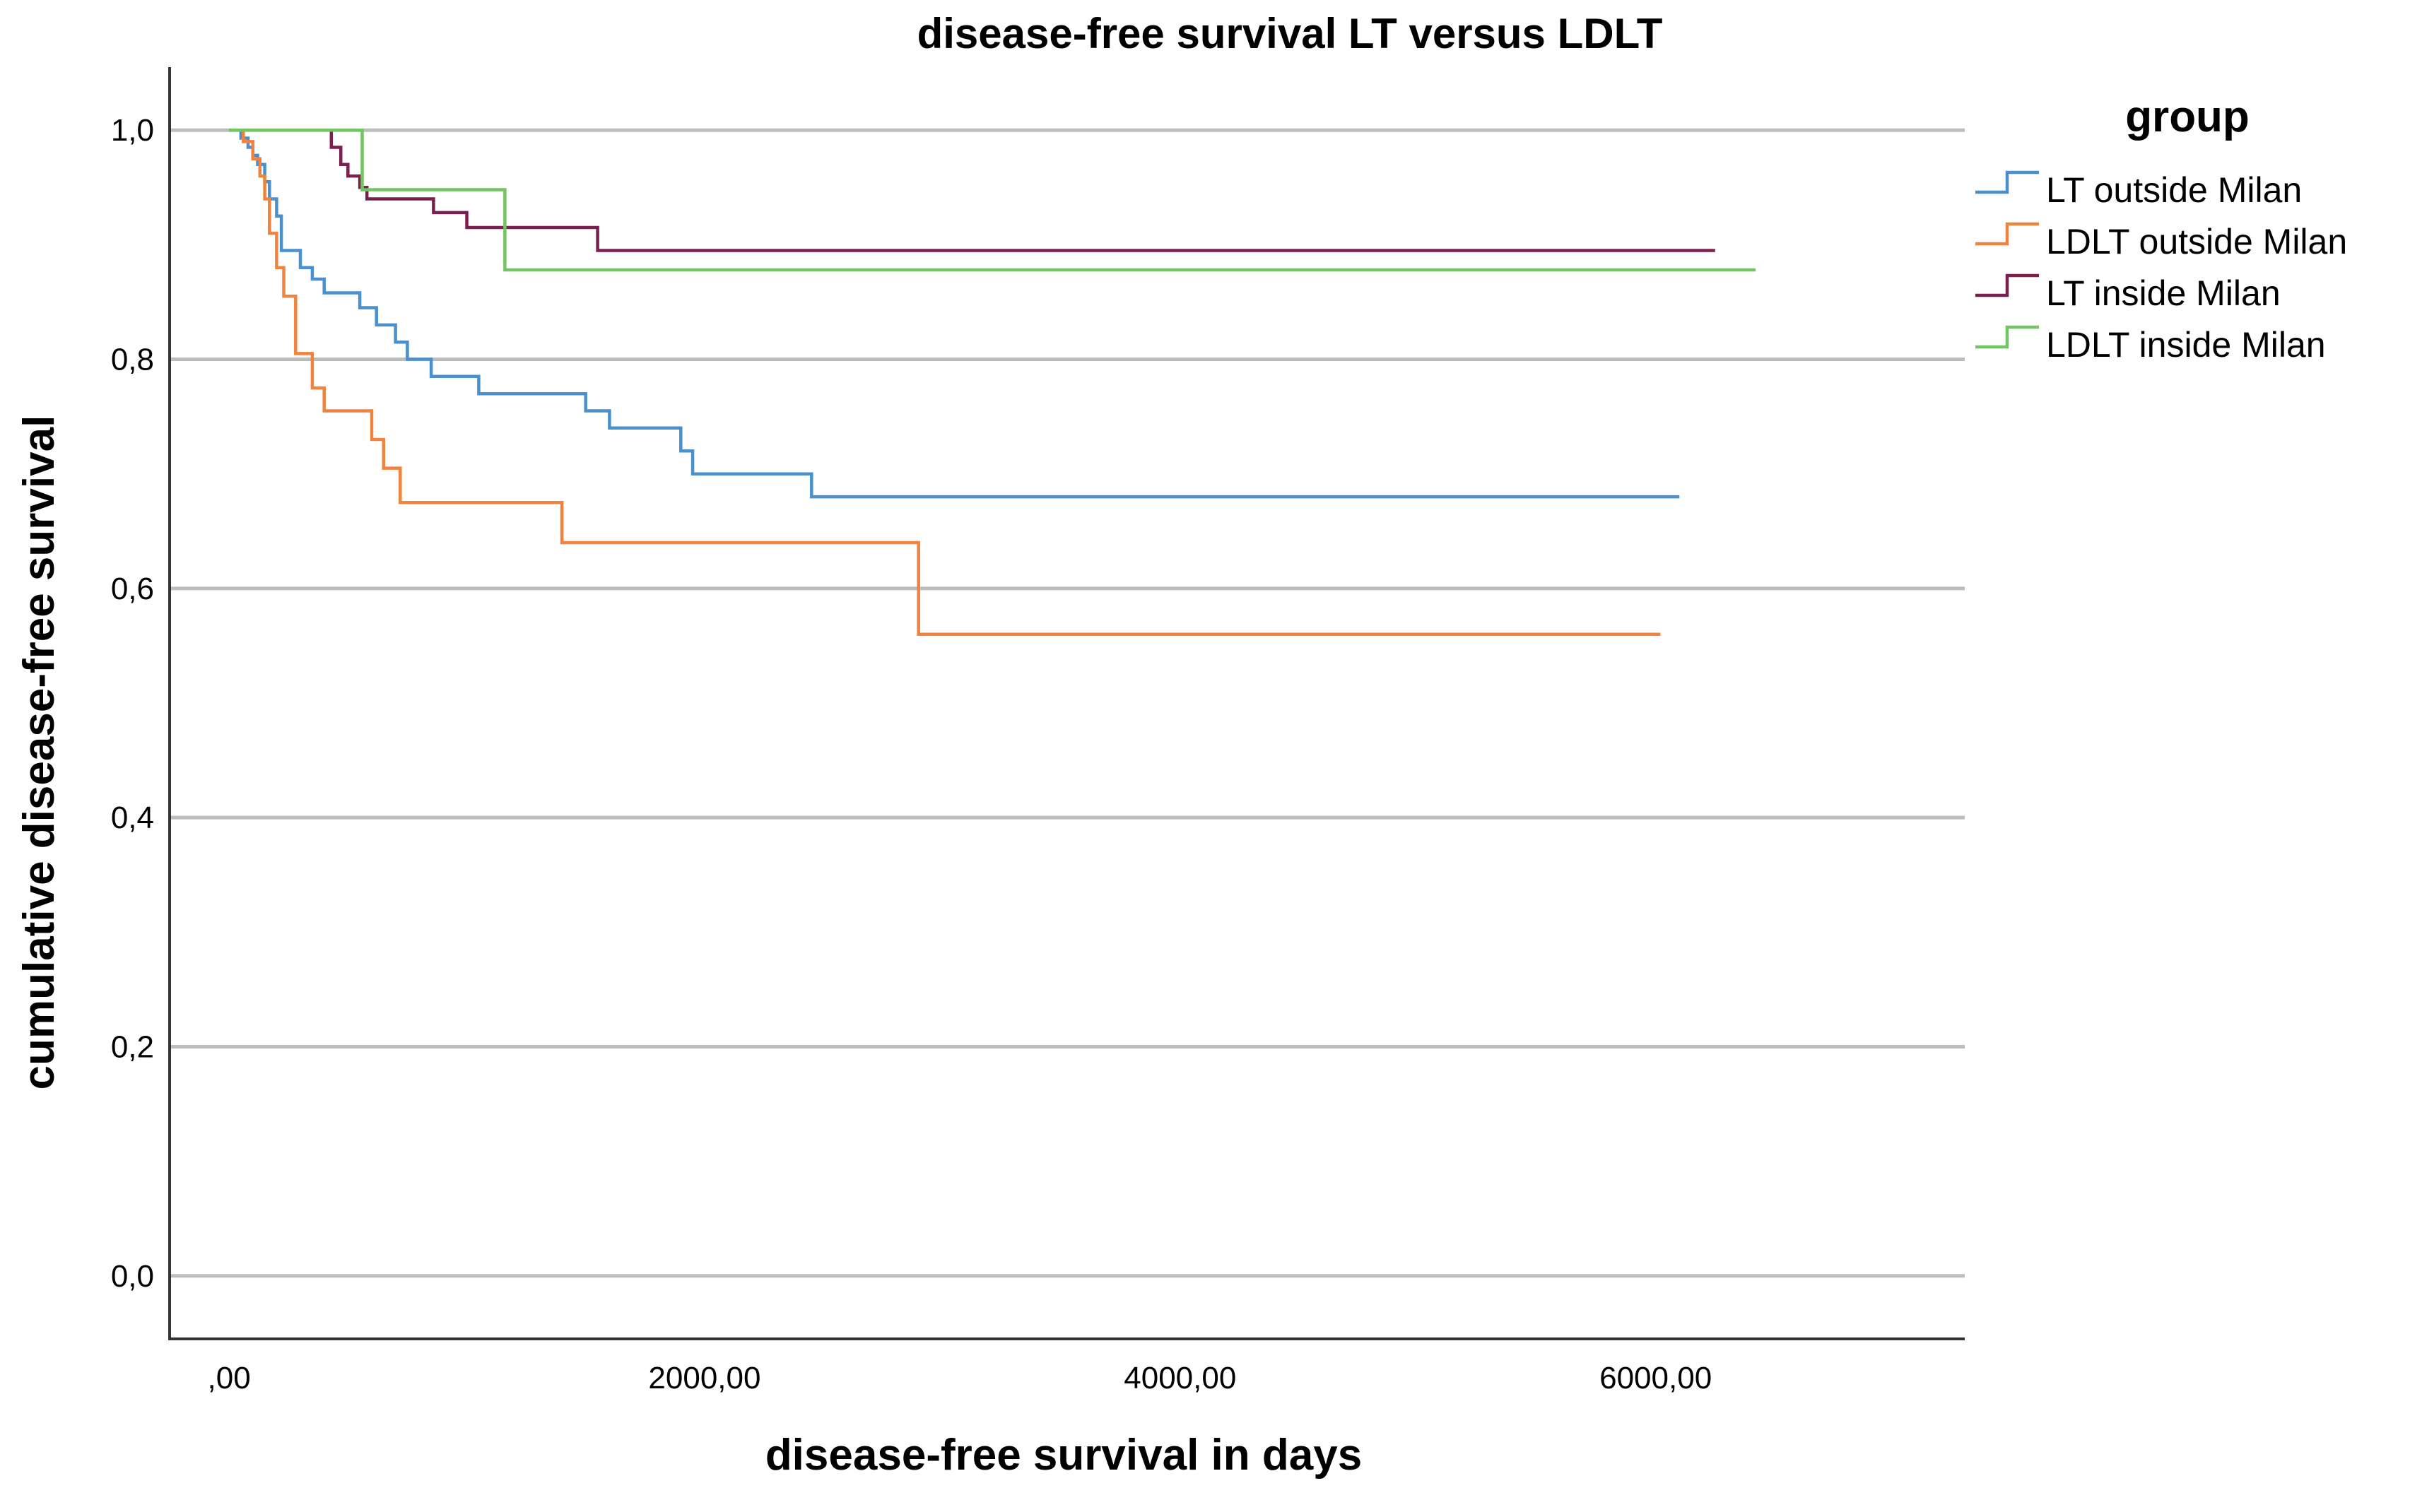  What do you see at coordinates (133, 360) in the screenshot?
I see `y-tick-label: 0,8` at bounding box center [133, 360].